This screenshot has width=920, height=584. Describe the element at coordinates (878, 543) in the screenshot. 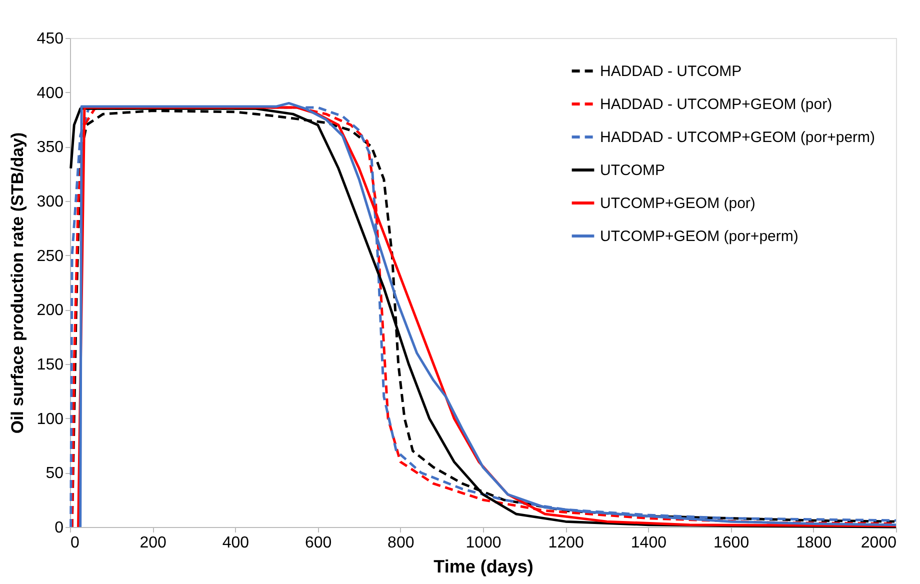

I see `x-tick-label: 2000` at that location.